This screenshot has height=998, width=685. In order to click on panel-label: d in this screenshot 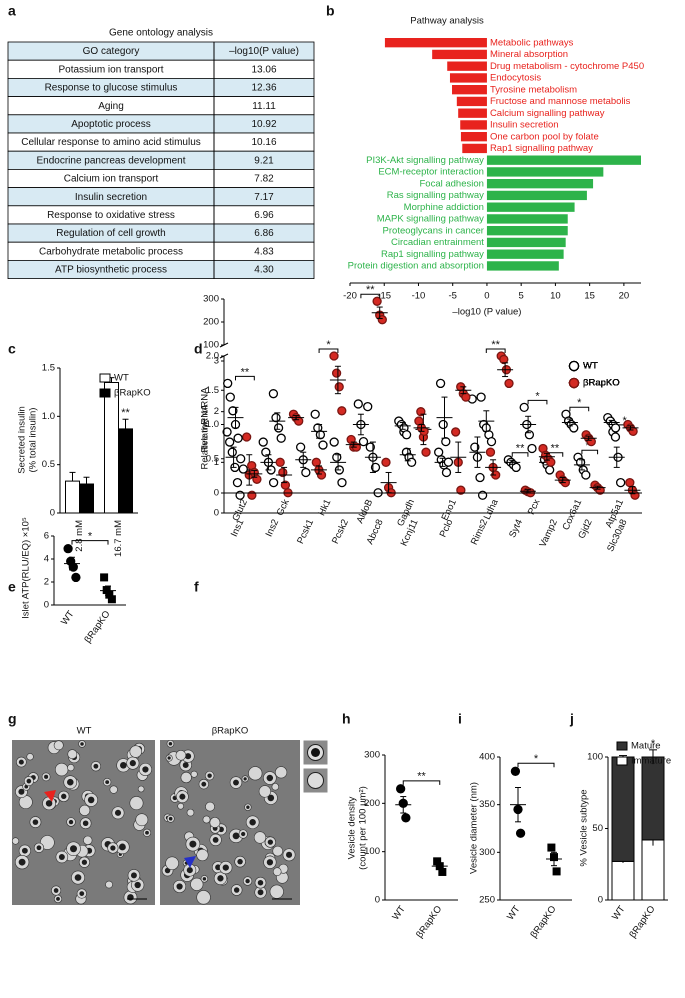, I will do `click(198, 349)`.